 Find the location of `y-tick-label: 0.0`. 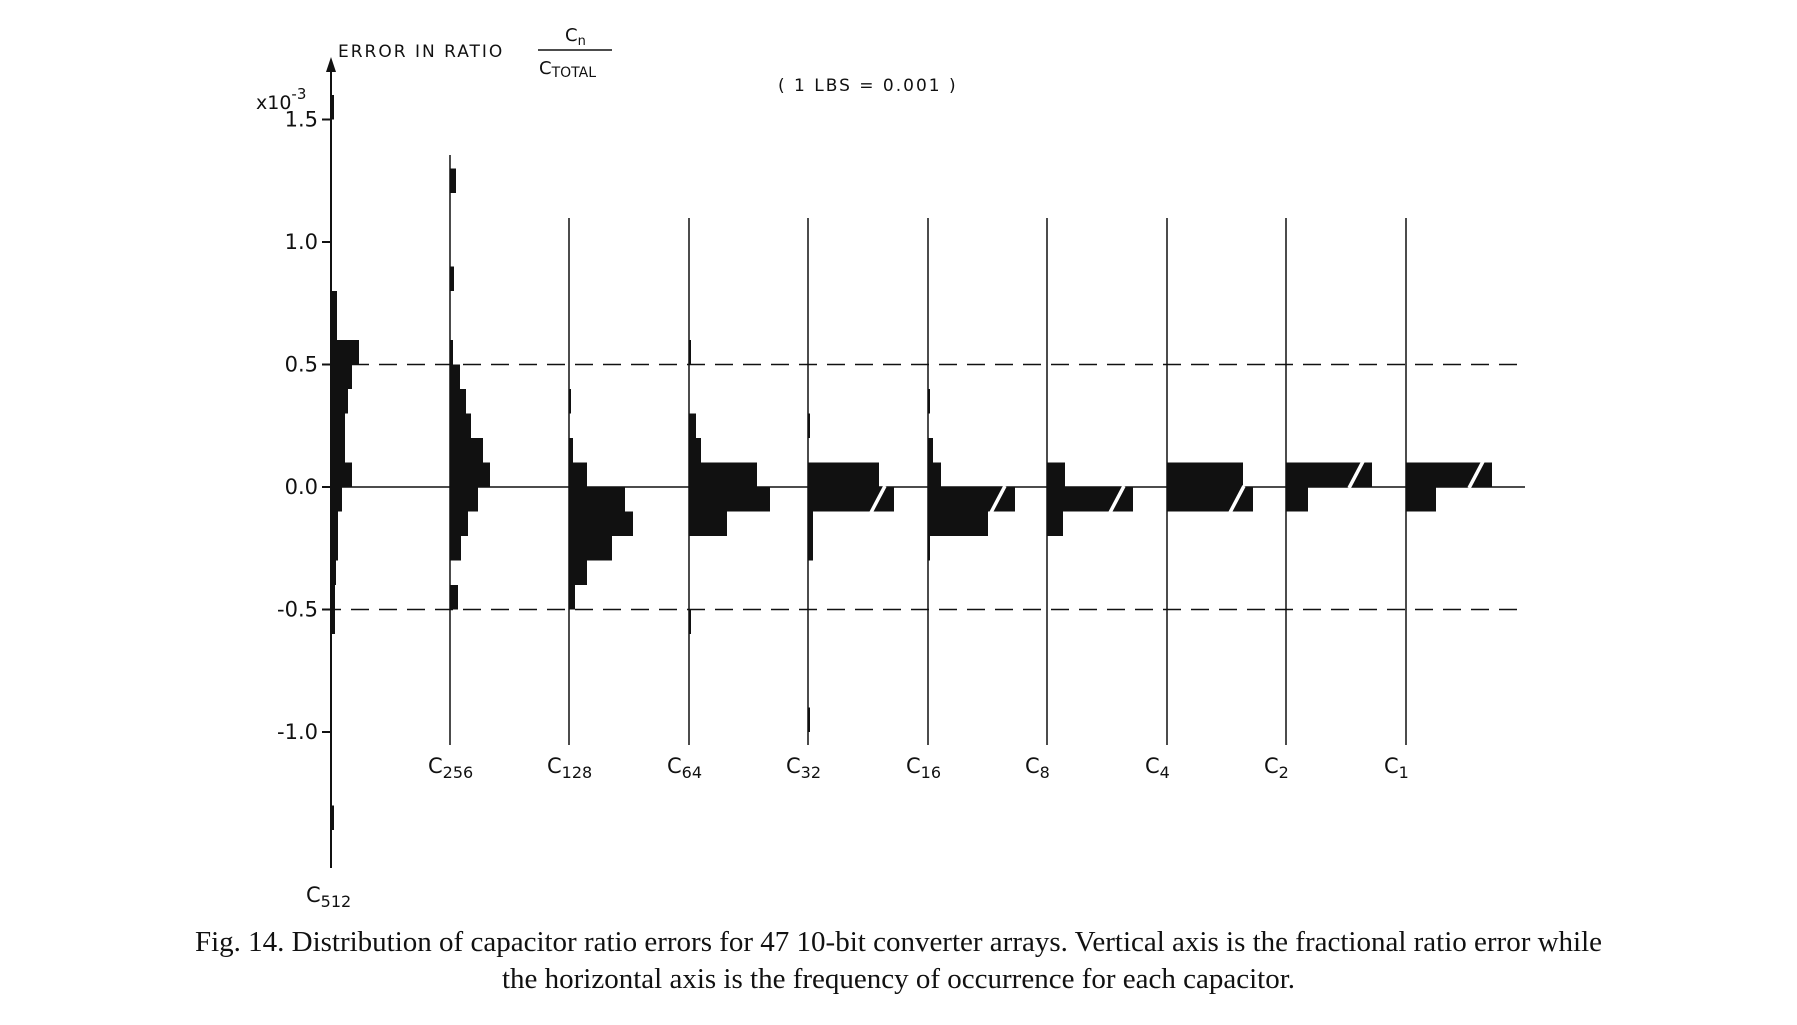

y-tick-label: 0.0 is located at coordinates (301, 487).